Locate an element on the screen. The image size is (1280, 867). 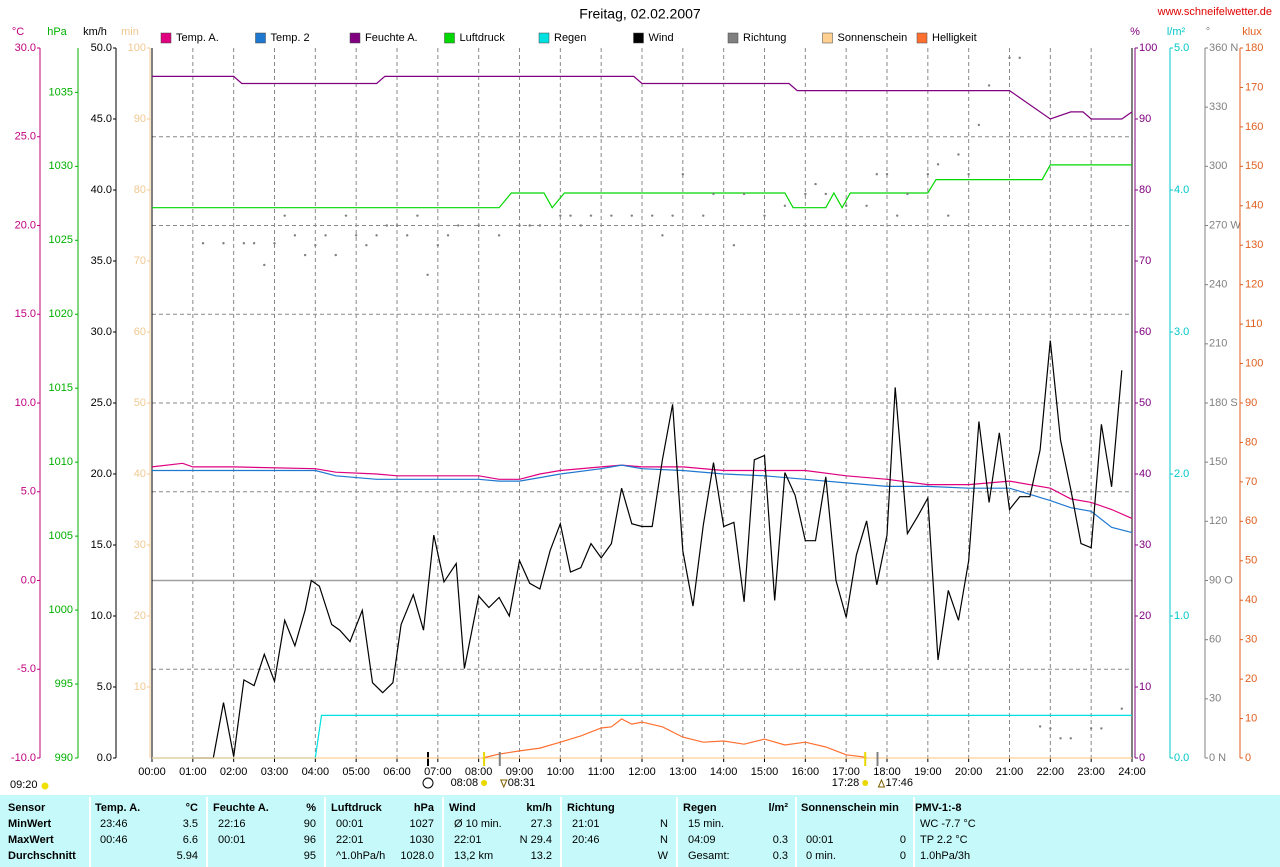
x-tick-label: 19:00 is located at coordinates (928, 772).